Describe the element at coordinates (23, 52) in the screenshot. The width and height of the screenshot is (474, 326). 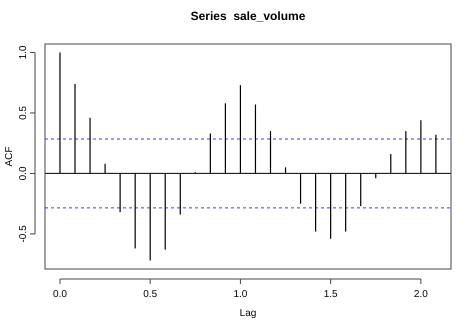
I see `y-tick-label: 1.0` at that location.